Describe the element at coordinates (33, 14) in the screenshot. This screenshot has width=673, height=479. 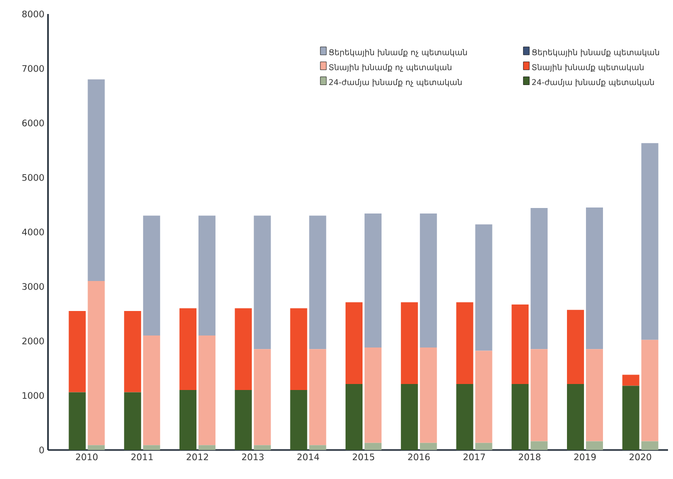
I see `y-tick-label: 8000` at that location.